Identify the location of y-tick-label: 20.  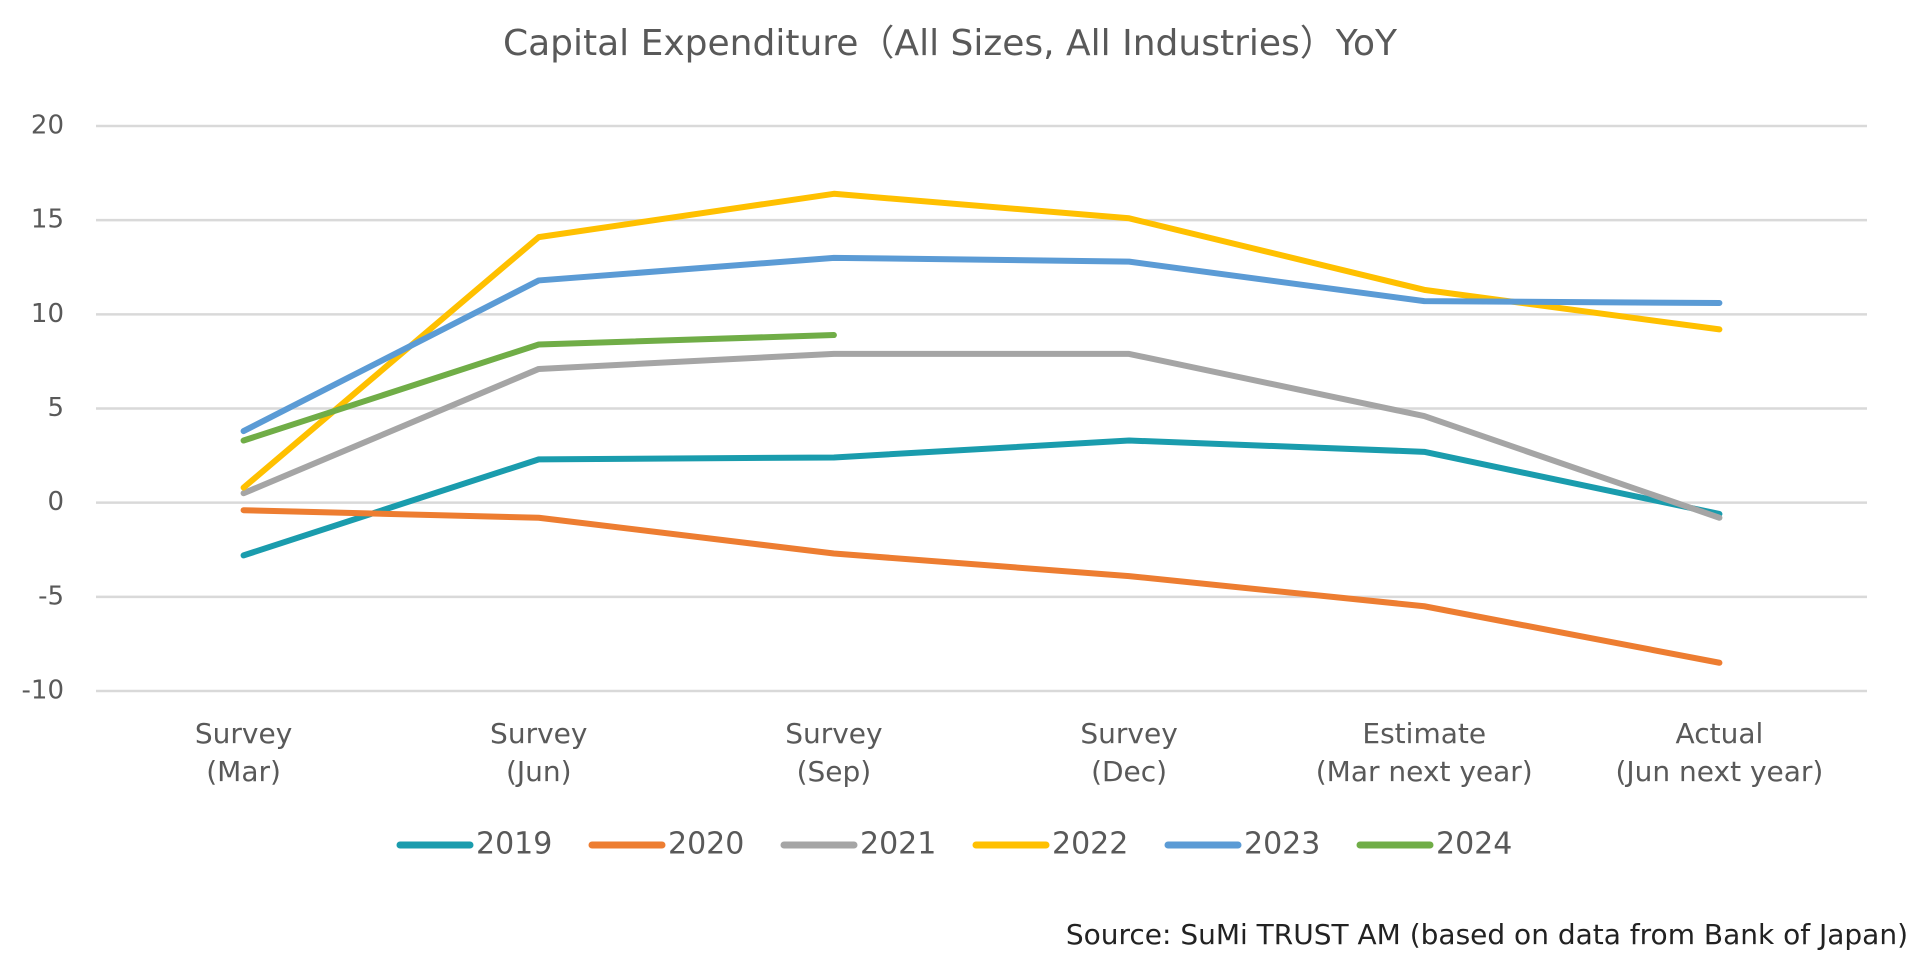
(47, 126).